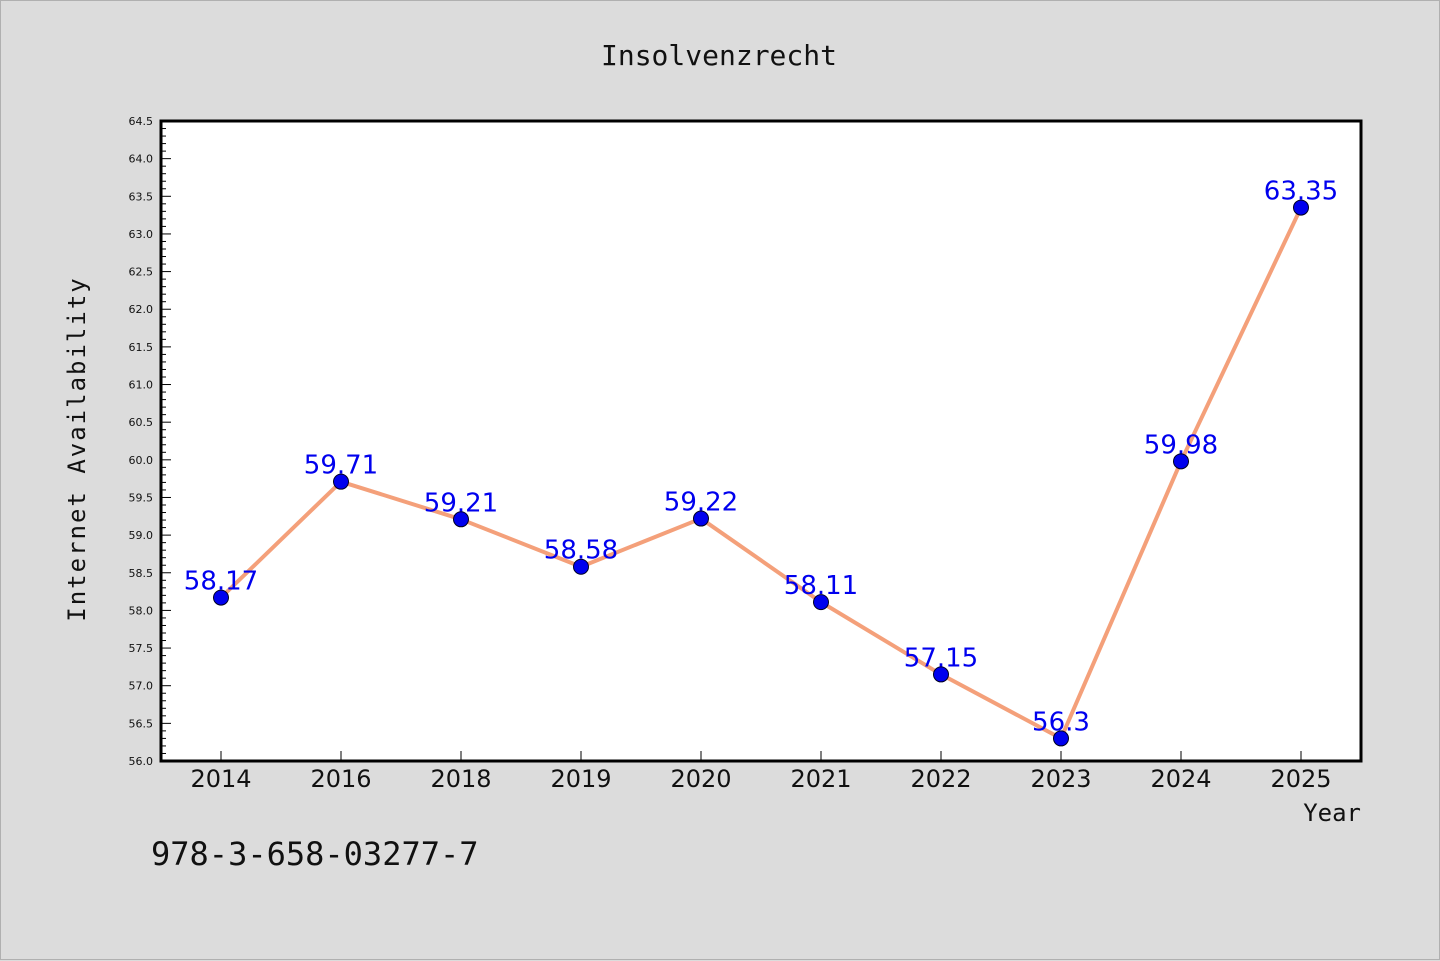 The width and height of the screenshot is (1440, 961). Describe the element at coordinates (141, 422) in the screenshot. I see `y-tick-label: 60.5` at that location.